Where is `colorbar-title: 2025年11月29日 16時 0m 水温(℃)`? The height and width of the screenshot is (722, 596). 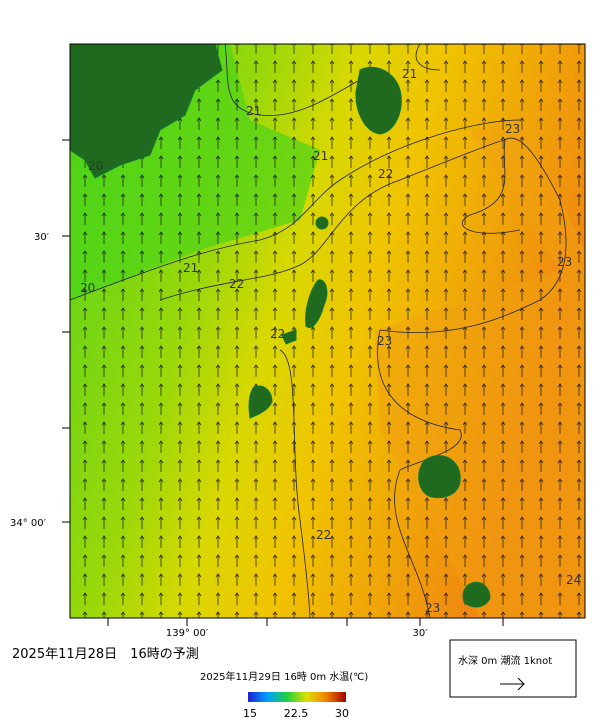 colorbar-title: 2025年11月29日 16時 0m 水温(℃) is located at coordinates (284, 676).